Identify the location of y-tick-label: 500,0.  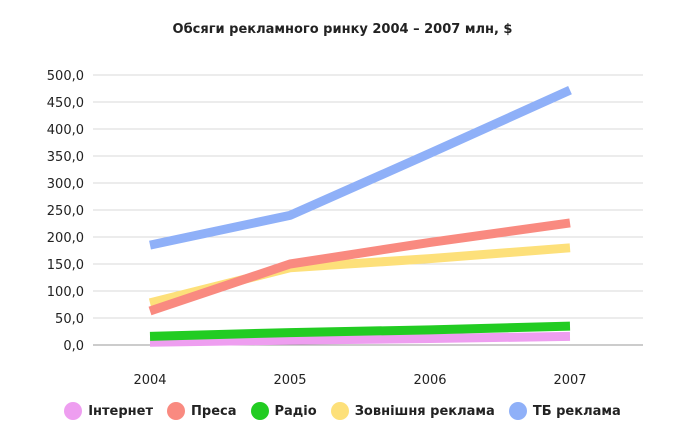
(65, 76).